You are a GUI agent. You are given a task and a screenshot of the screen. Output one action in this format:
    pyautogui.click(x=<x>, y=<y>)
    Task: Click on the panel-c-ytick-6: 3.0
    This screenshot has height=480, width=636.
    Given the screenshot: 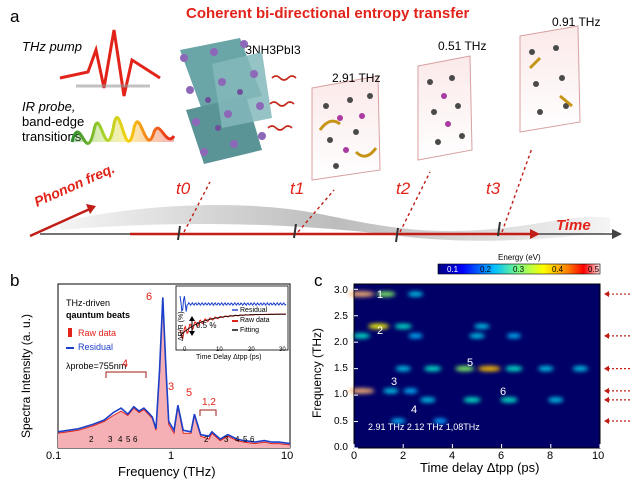 What is the action you would take?
    pyautogui.click(x=341, y=290)
    